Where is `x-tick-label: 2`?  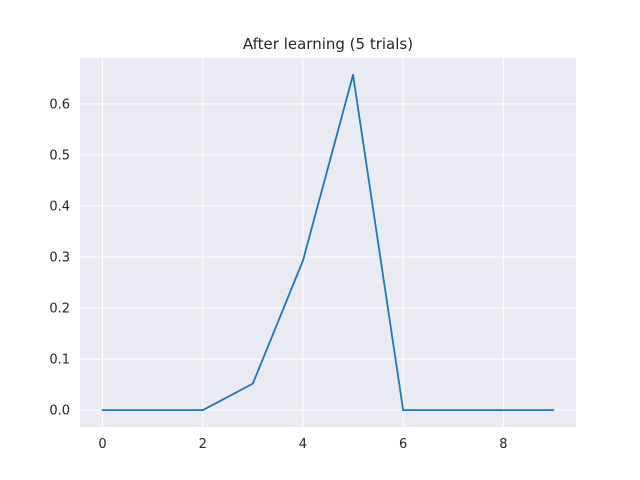
x-tick-label: 2 is located at coordinates (203, 444).